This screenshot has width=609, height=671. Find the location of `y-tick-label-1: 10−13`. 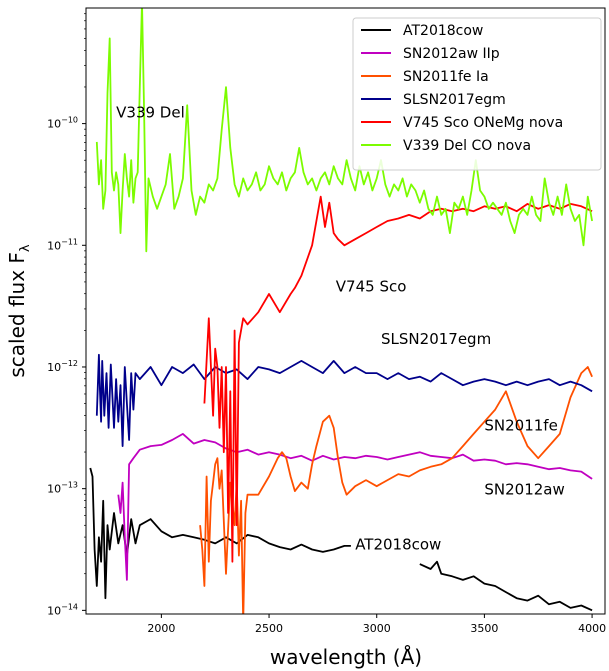

y-tick-label-1: 10−13 is located at coordinates (62, 488).